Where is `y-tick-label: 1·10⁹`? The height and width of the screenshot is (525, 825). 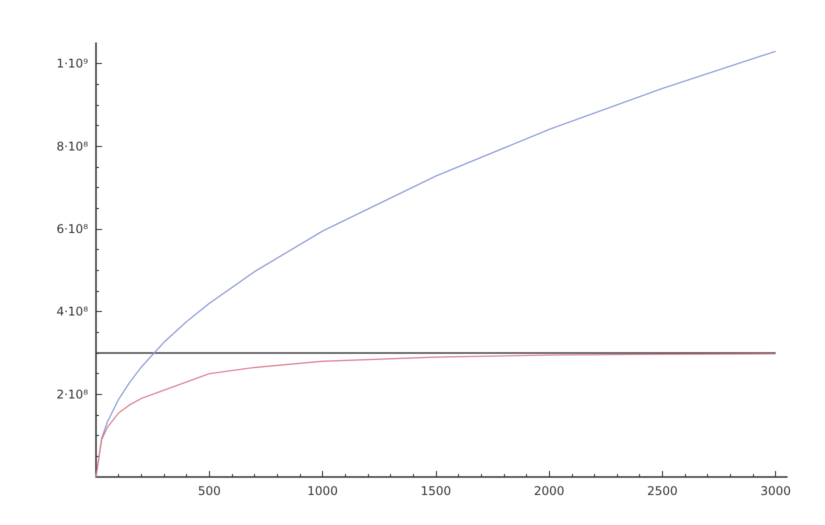 y-tick-label: 1·10⁹ is located at coordinates (72, 63).